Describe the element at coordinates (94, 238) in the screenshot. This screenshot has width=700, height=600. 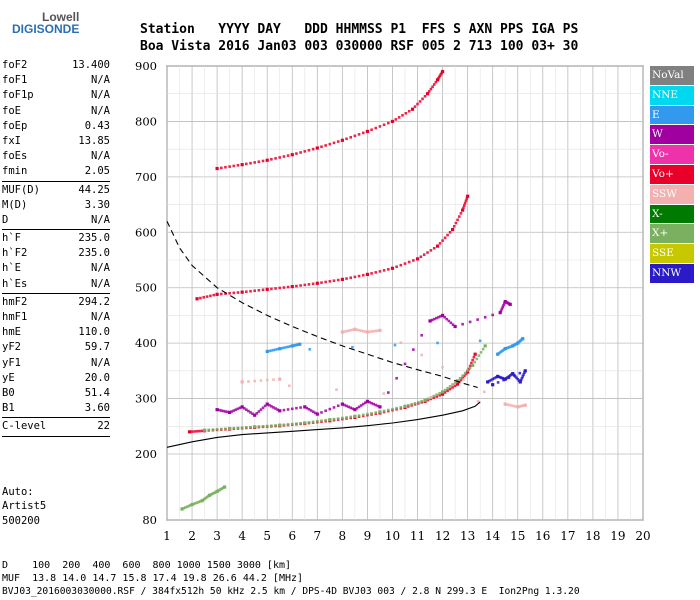
I see `param-value: 235.0` at that location.